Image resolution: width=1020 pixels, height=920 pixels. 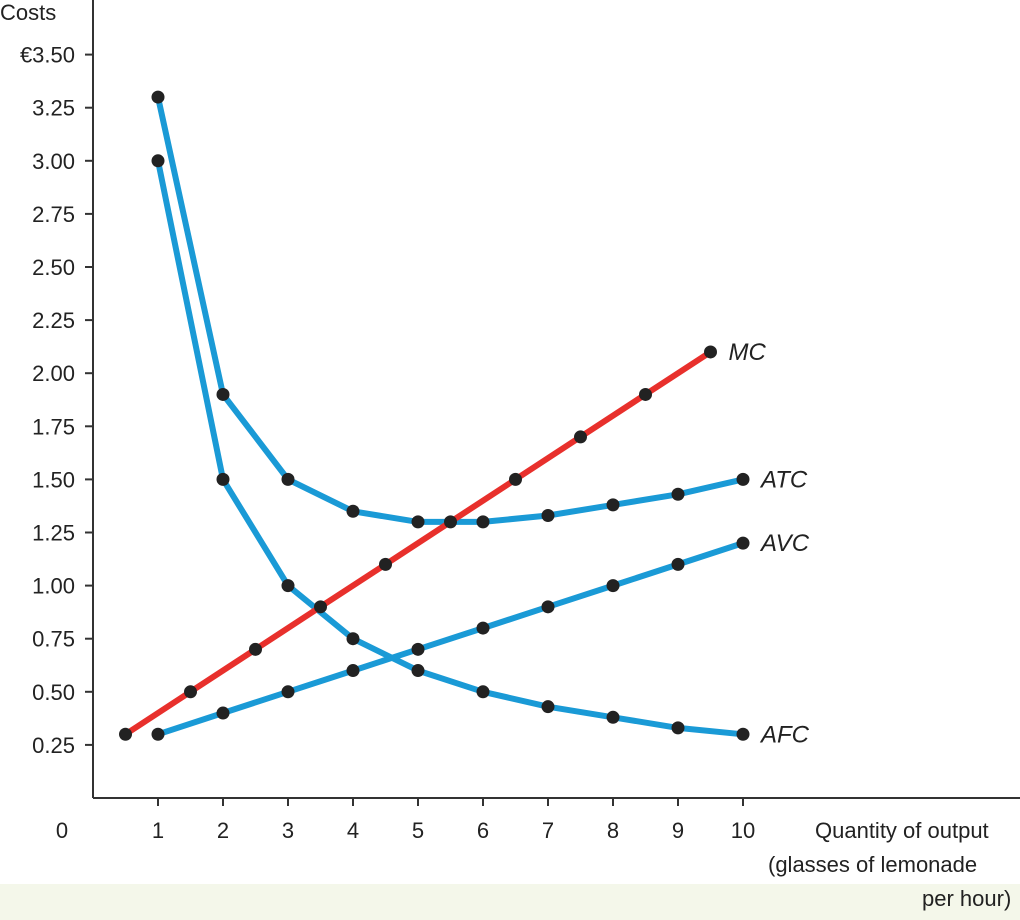 I want to click on x-tick-label: 6, so click(x=483, y=830).